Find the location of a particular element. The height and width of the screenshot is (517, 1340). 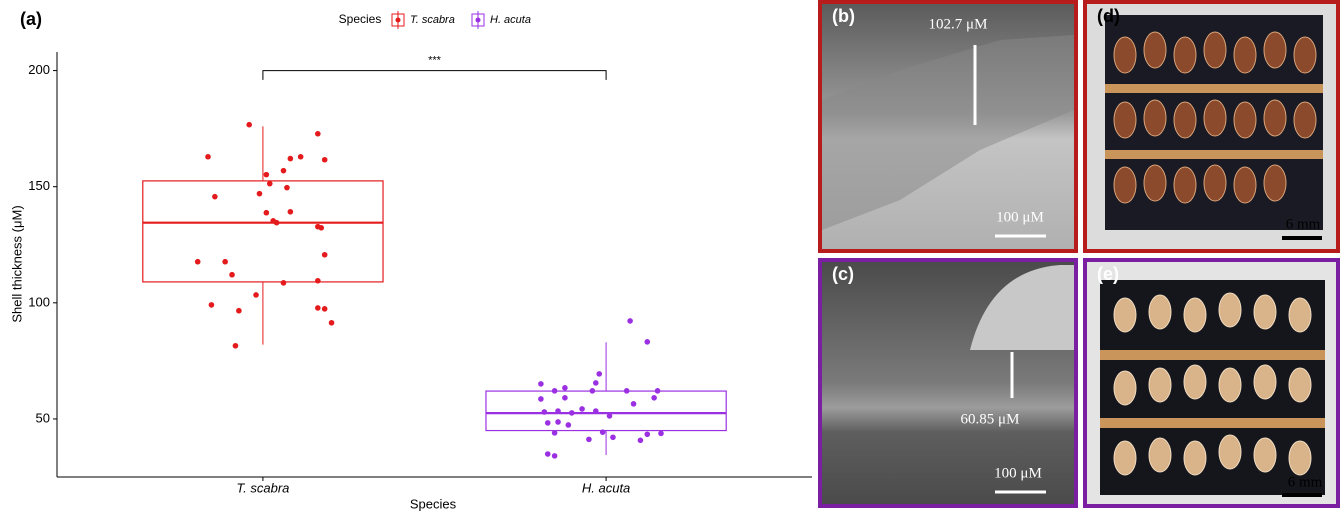

panel-e: (e) 6 mm is located at coordinates (1211, 383).